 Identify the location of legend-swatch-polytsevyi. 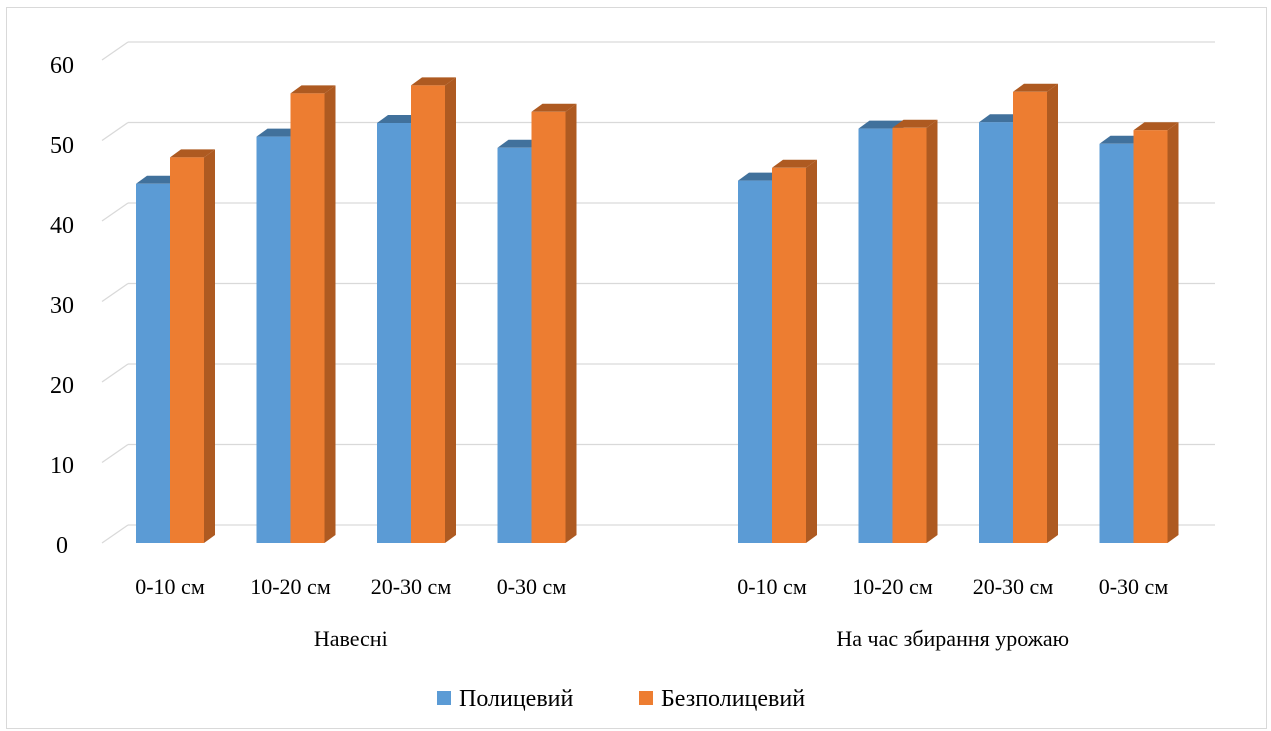
(444, 698).